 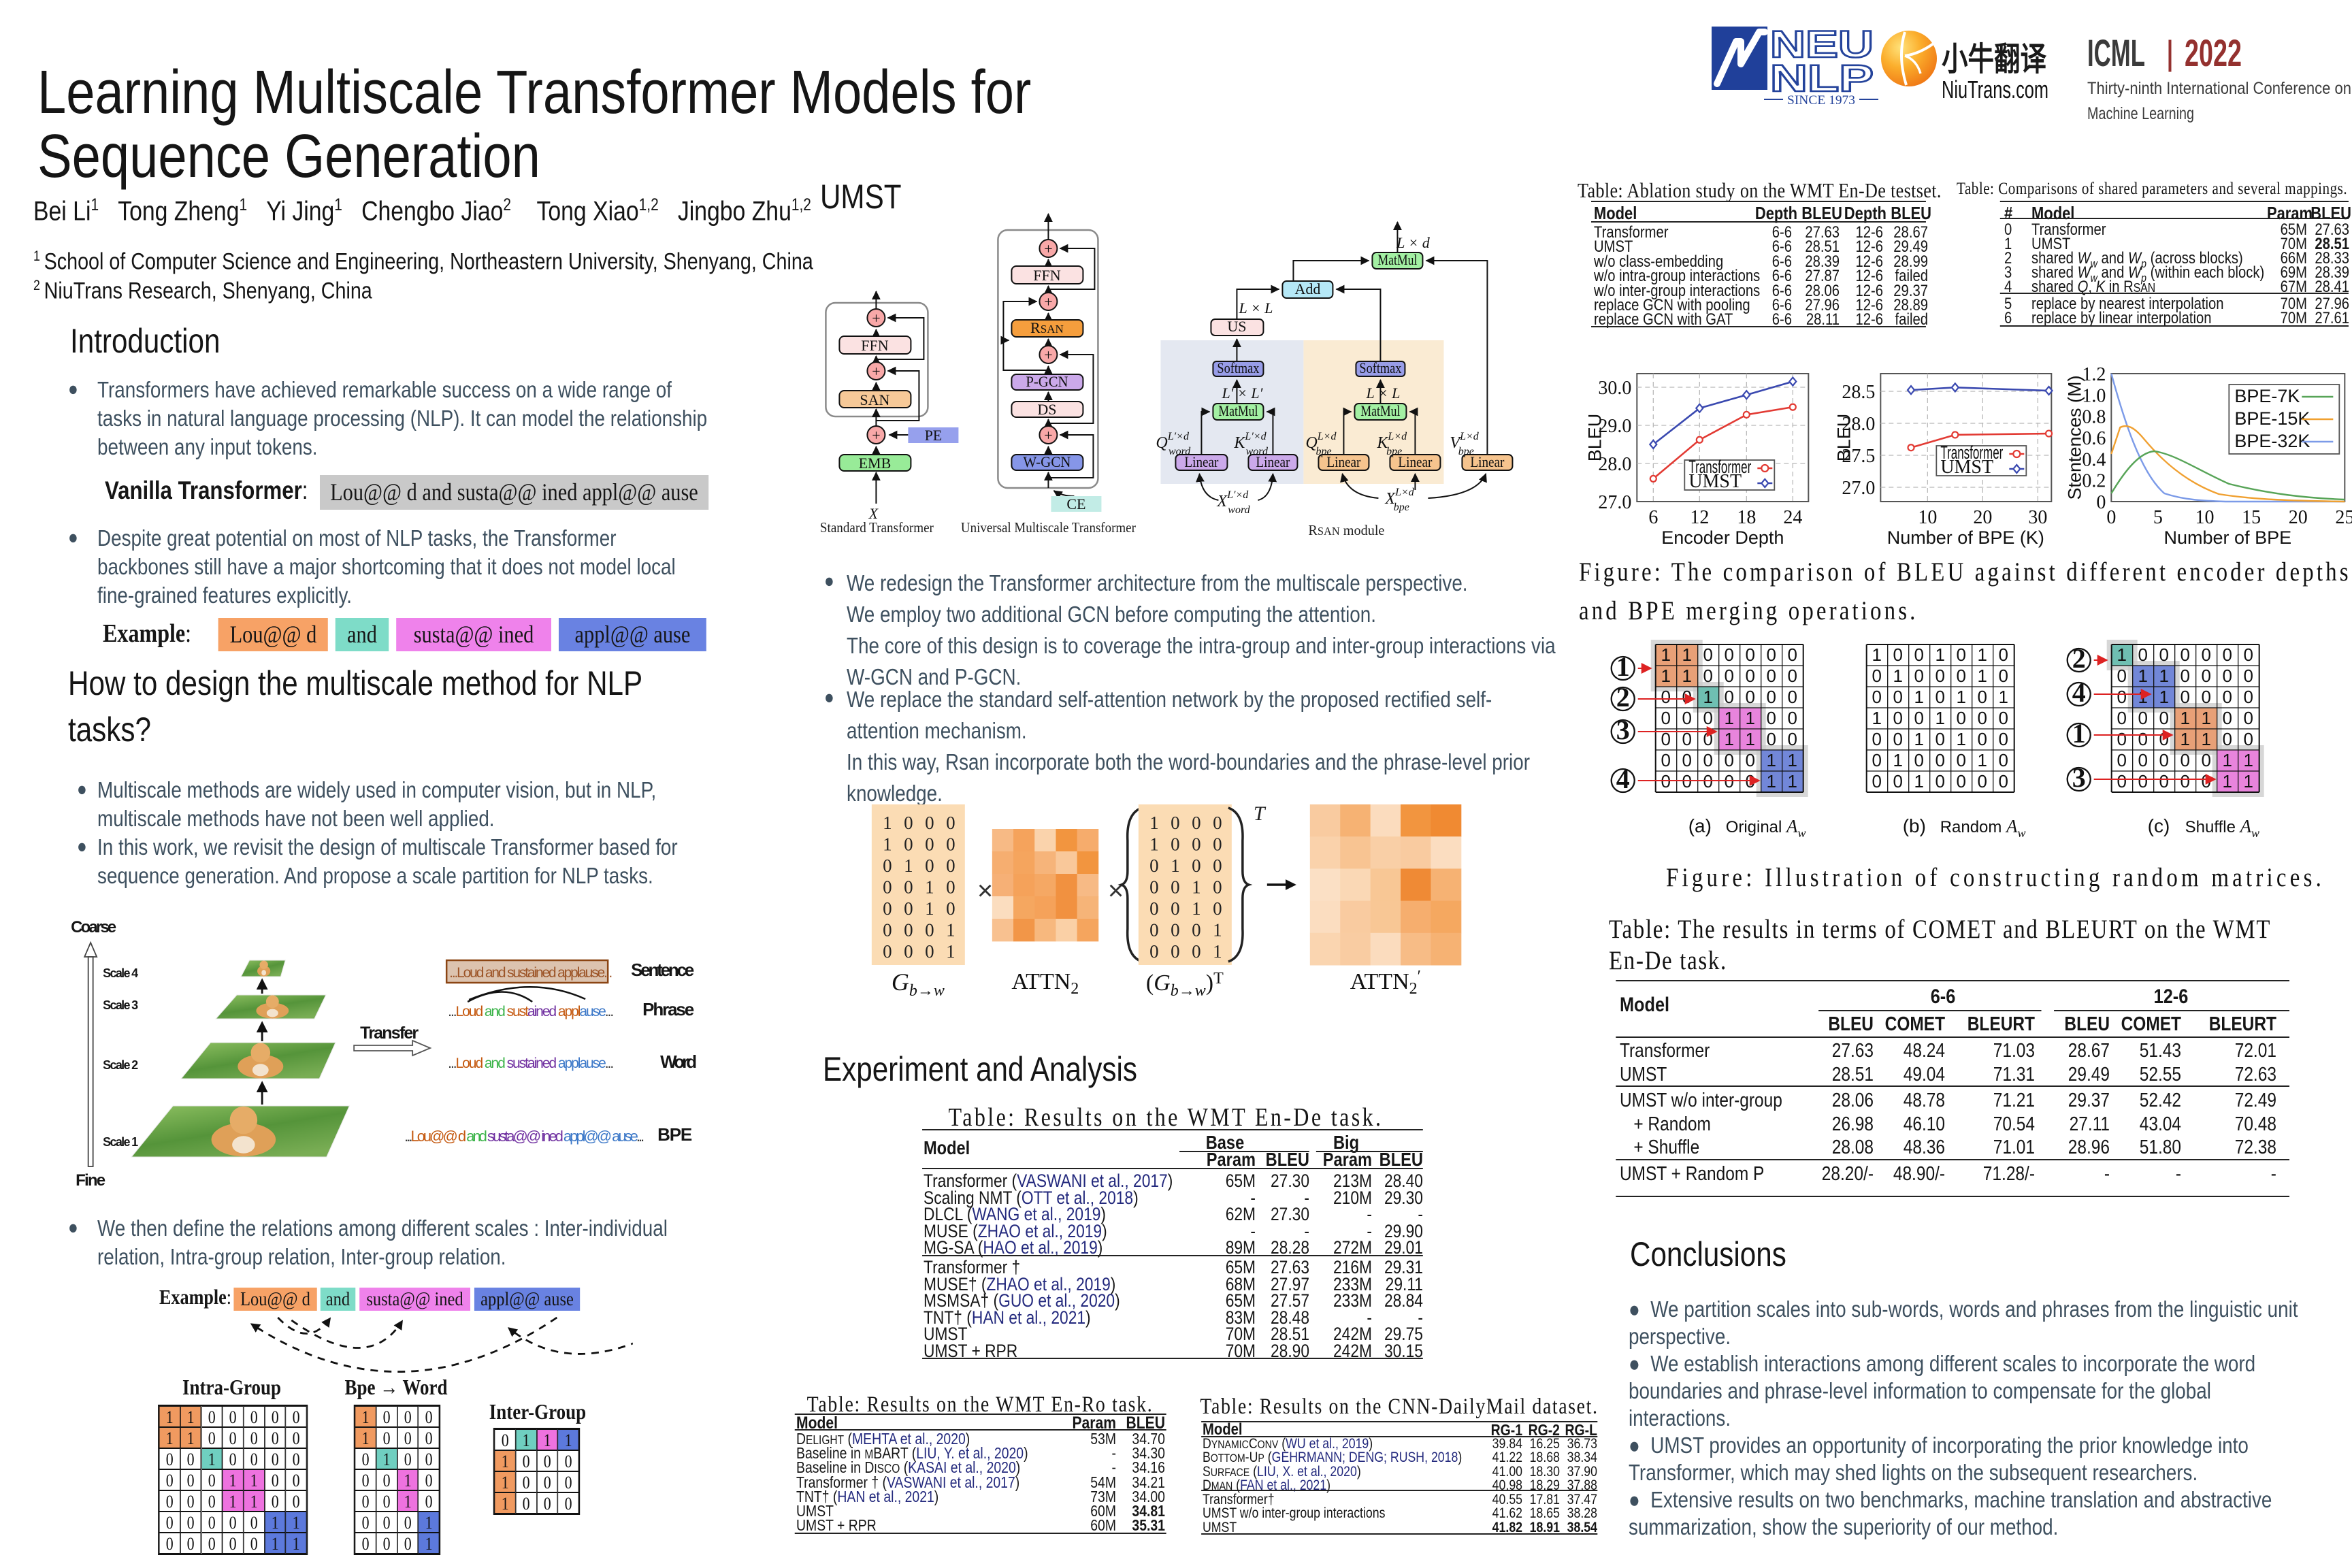 I want to click on svg-text: RSAN, so click(x=1047, y=327).